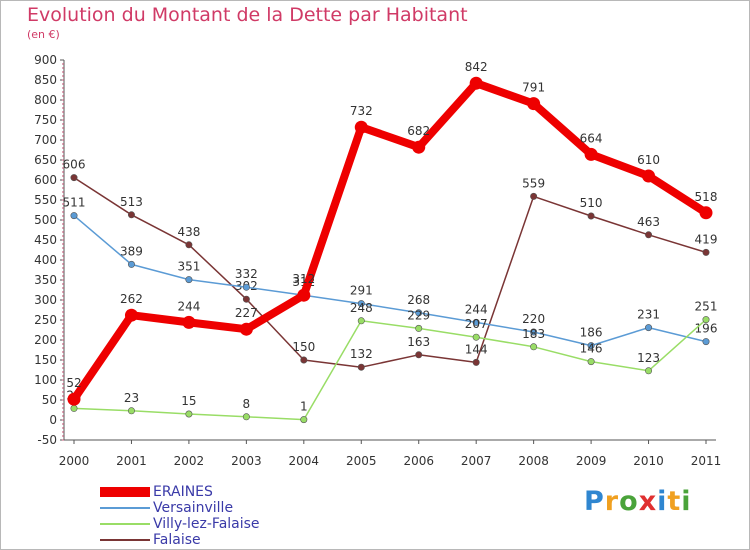  Describe the element at coordinates (74, 165) in the screenshot. I see `data-label-falaise: 606` at that location.